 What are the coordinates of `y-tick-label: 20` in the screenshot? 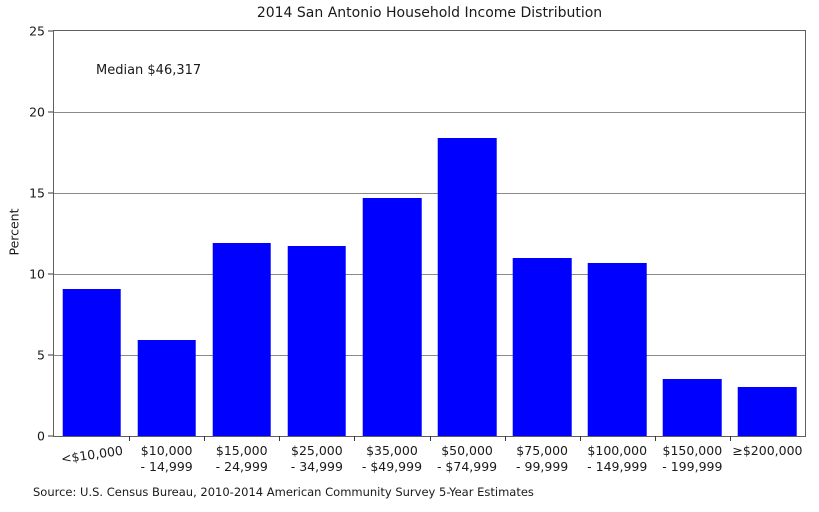 It's located at (37, 112).